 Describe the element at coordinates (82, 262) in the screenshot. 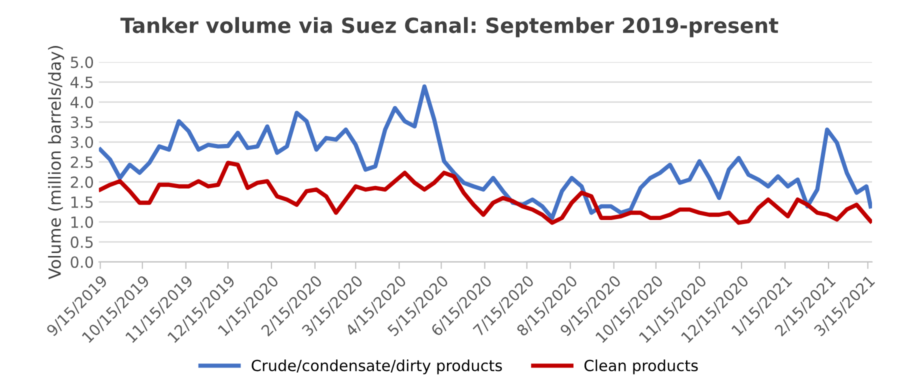

I see `y-tick-label: 0.0` at that location.